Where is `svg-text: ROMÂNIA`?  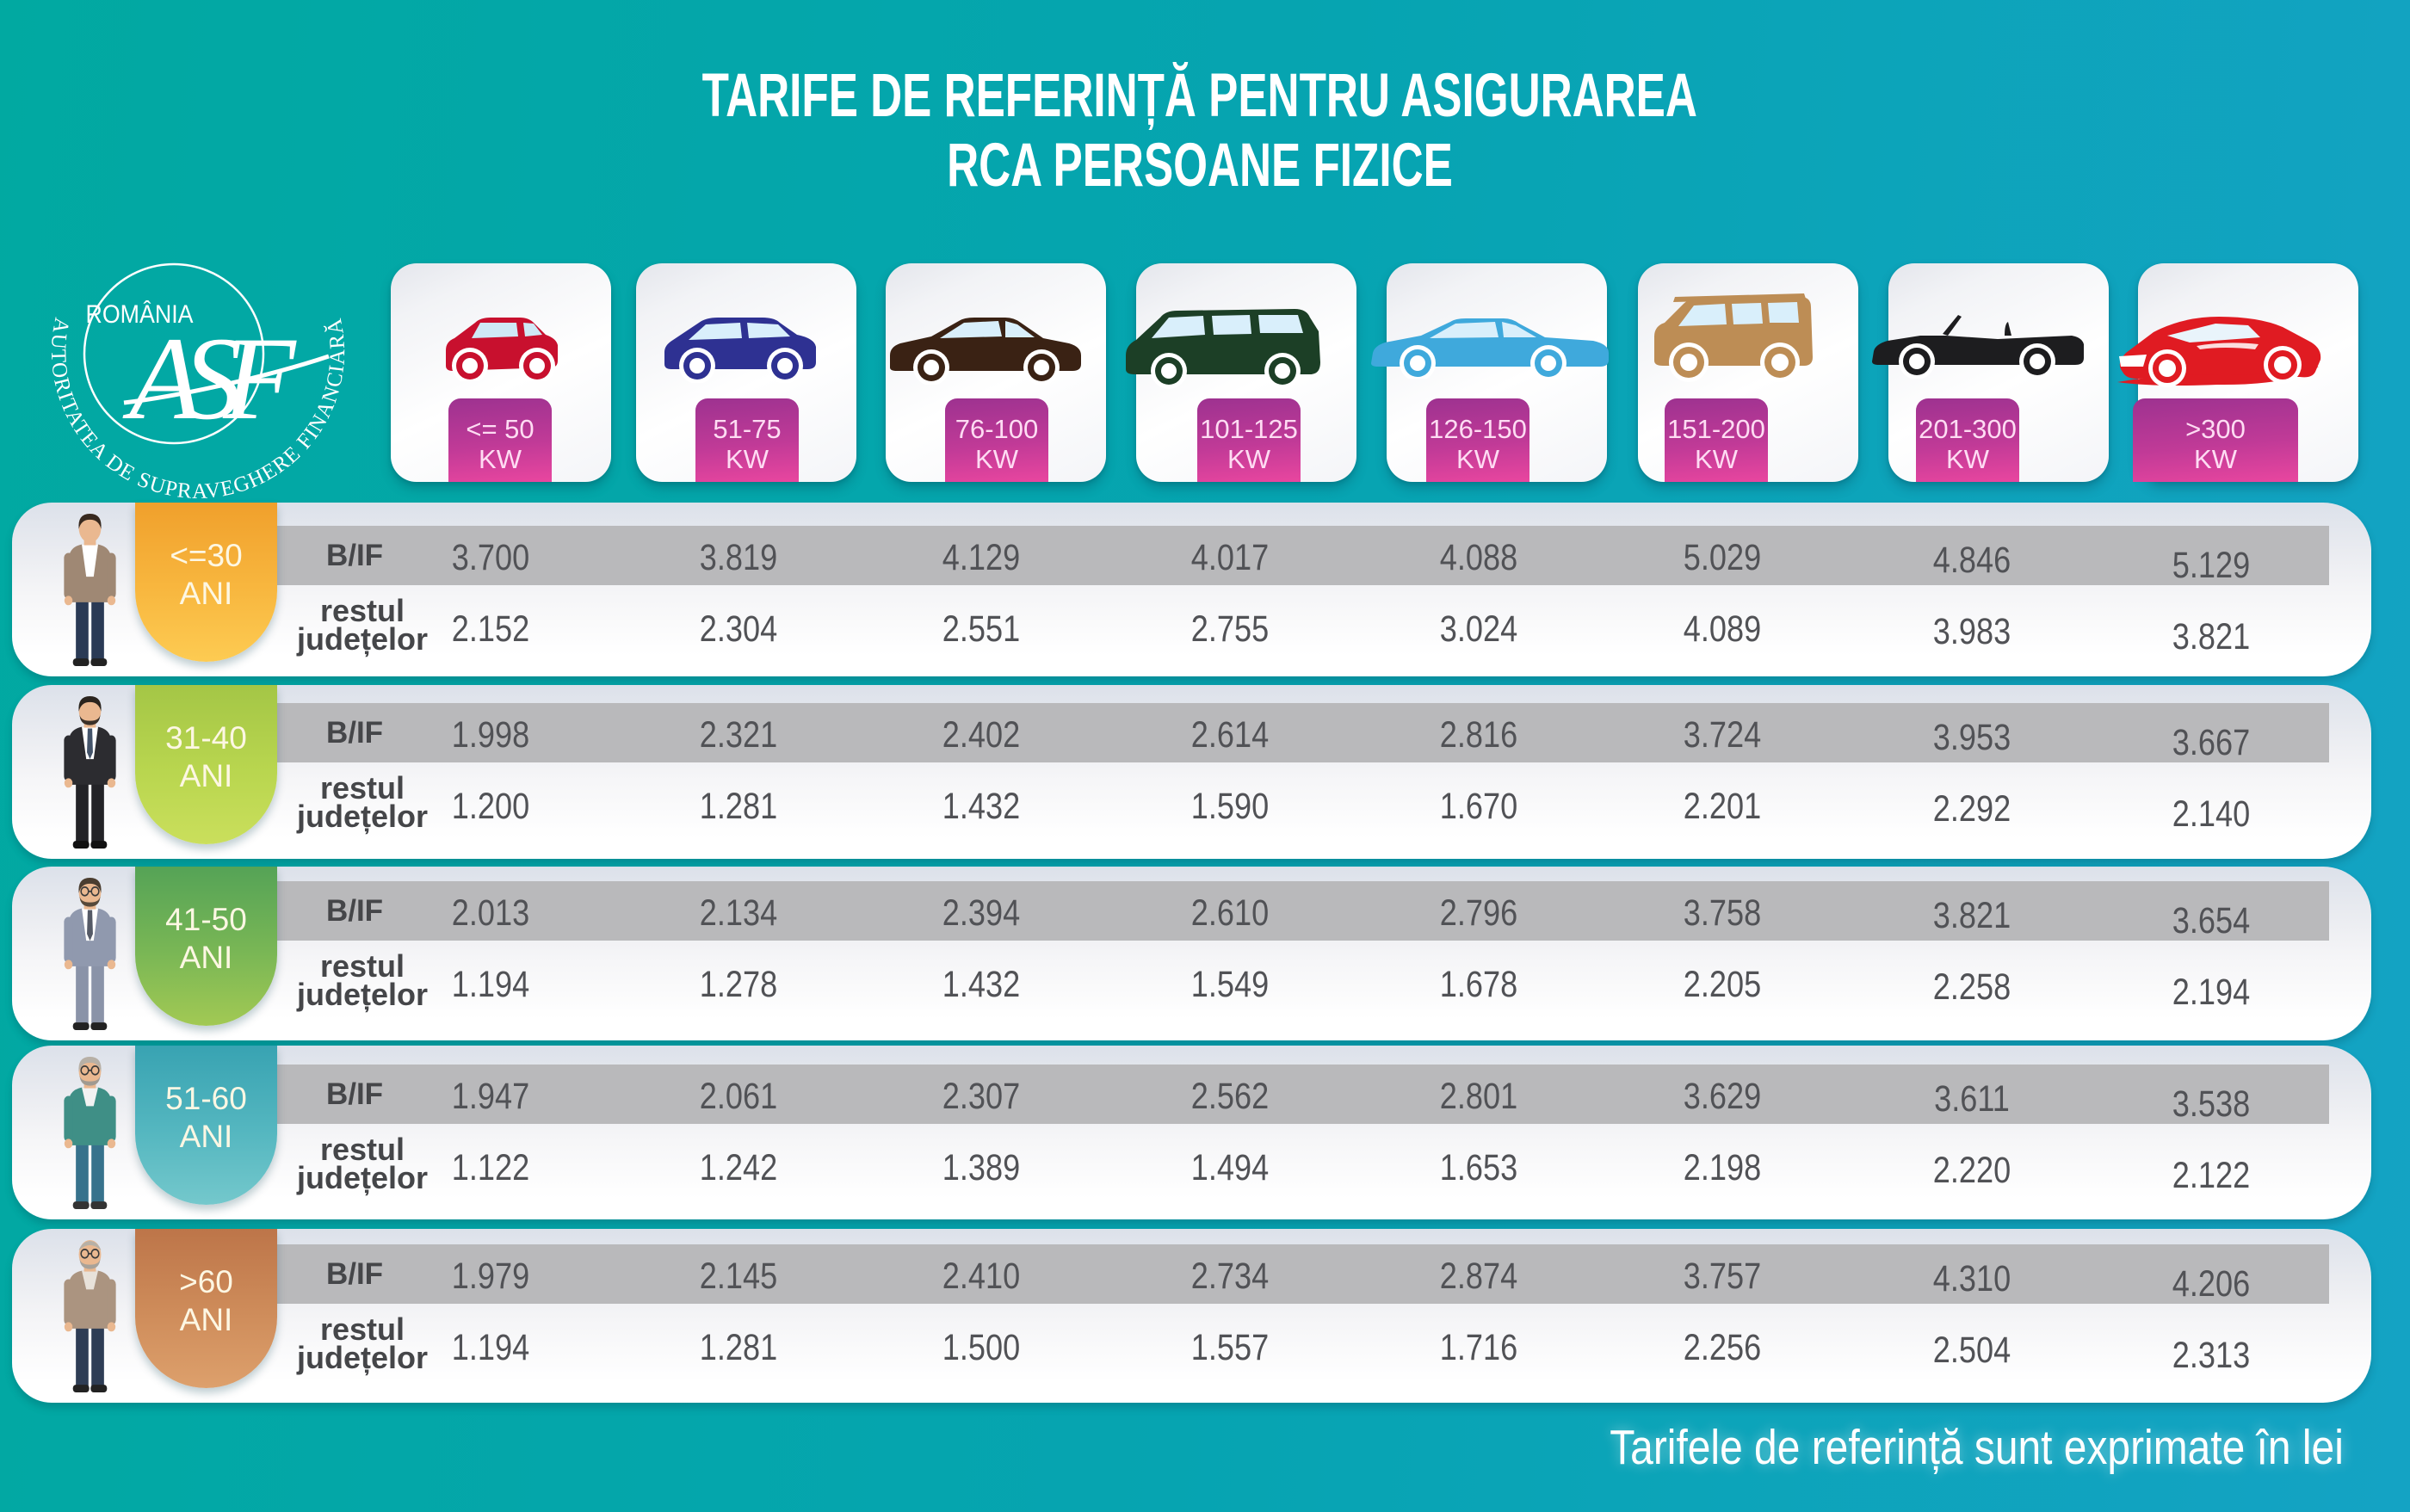 svg-text: ROMÂNIA is located at coordinates (140, 314).